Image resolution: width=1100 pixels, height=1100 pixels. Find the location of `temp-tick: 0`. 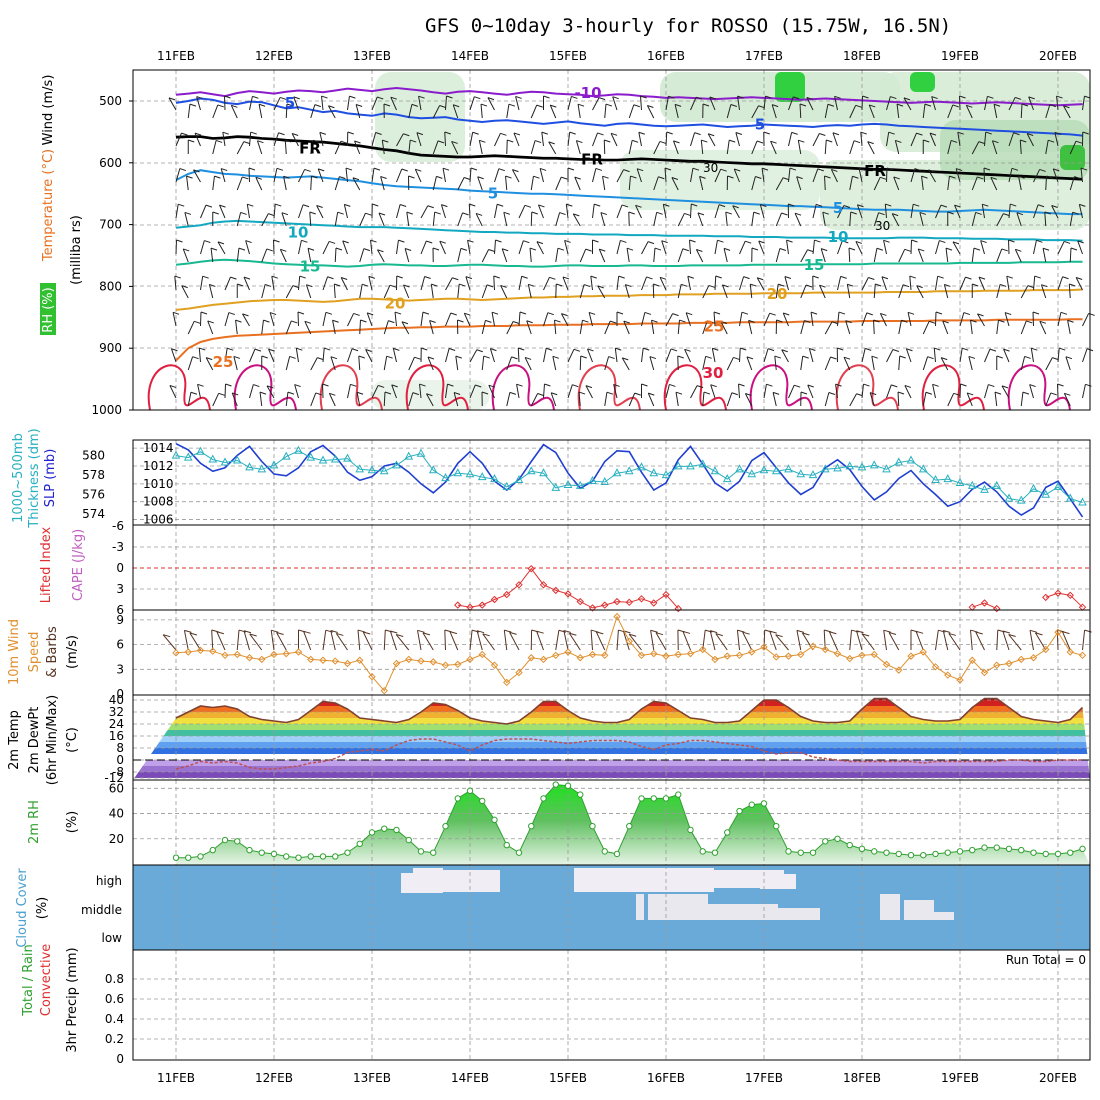

temp-tick: 0 is located at coordinates (120, 760).